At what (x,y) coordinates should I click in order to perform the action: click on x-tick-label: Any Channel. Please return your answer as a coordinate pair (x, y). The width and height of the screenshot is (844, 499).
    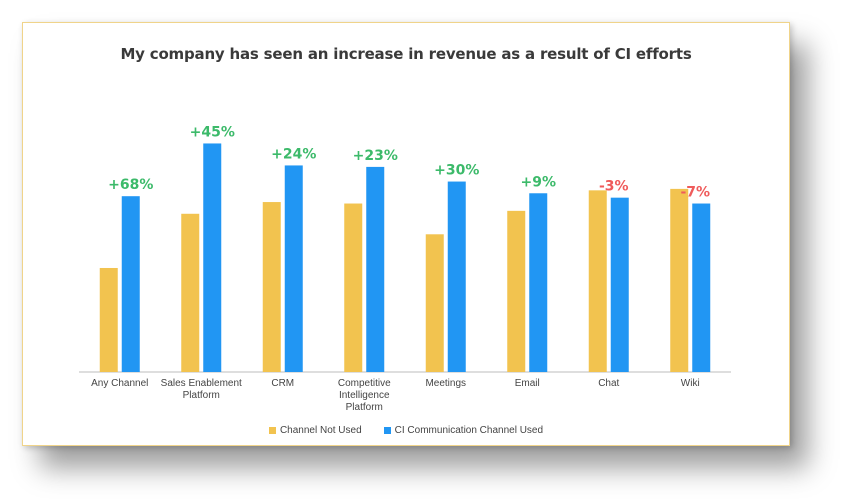
    Looking at the image, I should click on (119, 383).